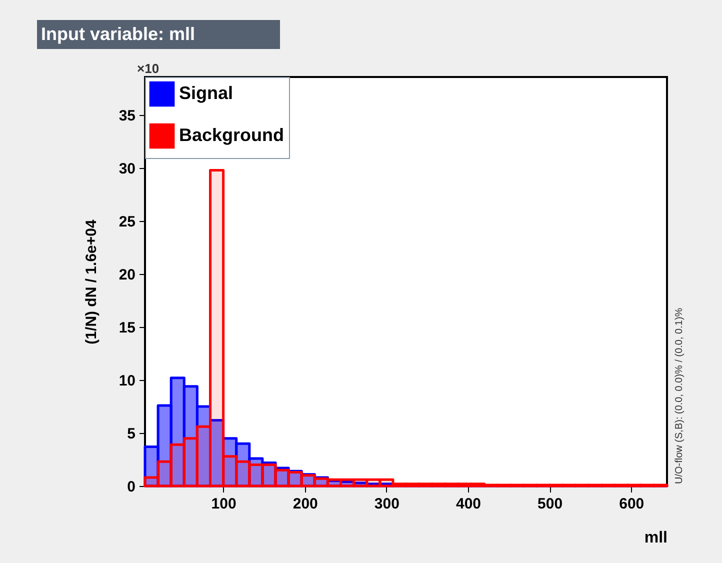 The height and width of the screenshot is (563, 722). Describe the element at coordinates (131, 434) in the screenshot. I see `y-tick-label: 5` at that location.